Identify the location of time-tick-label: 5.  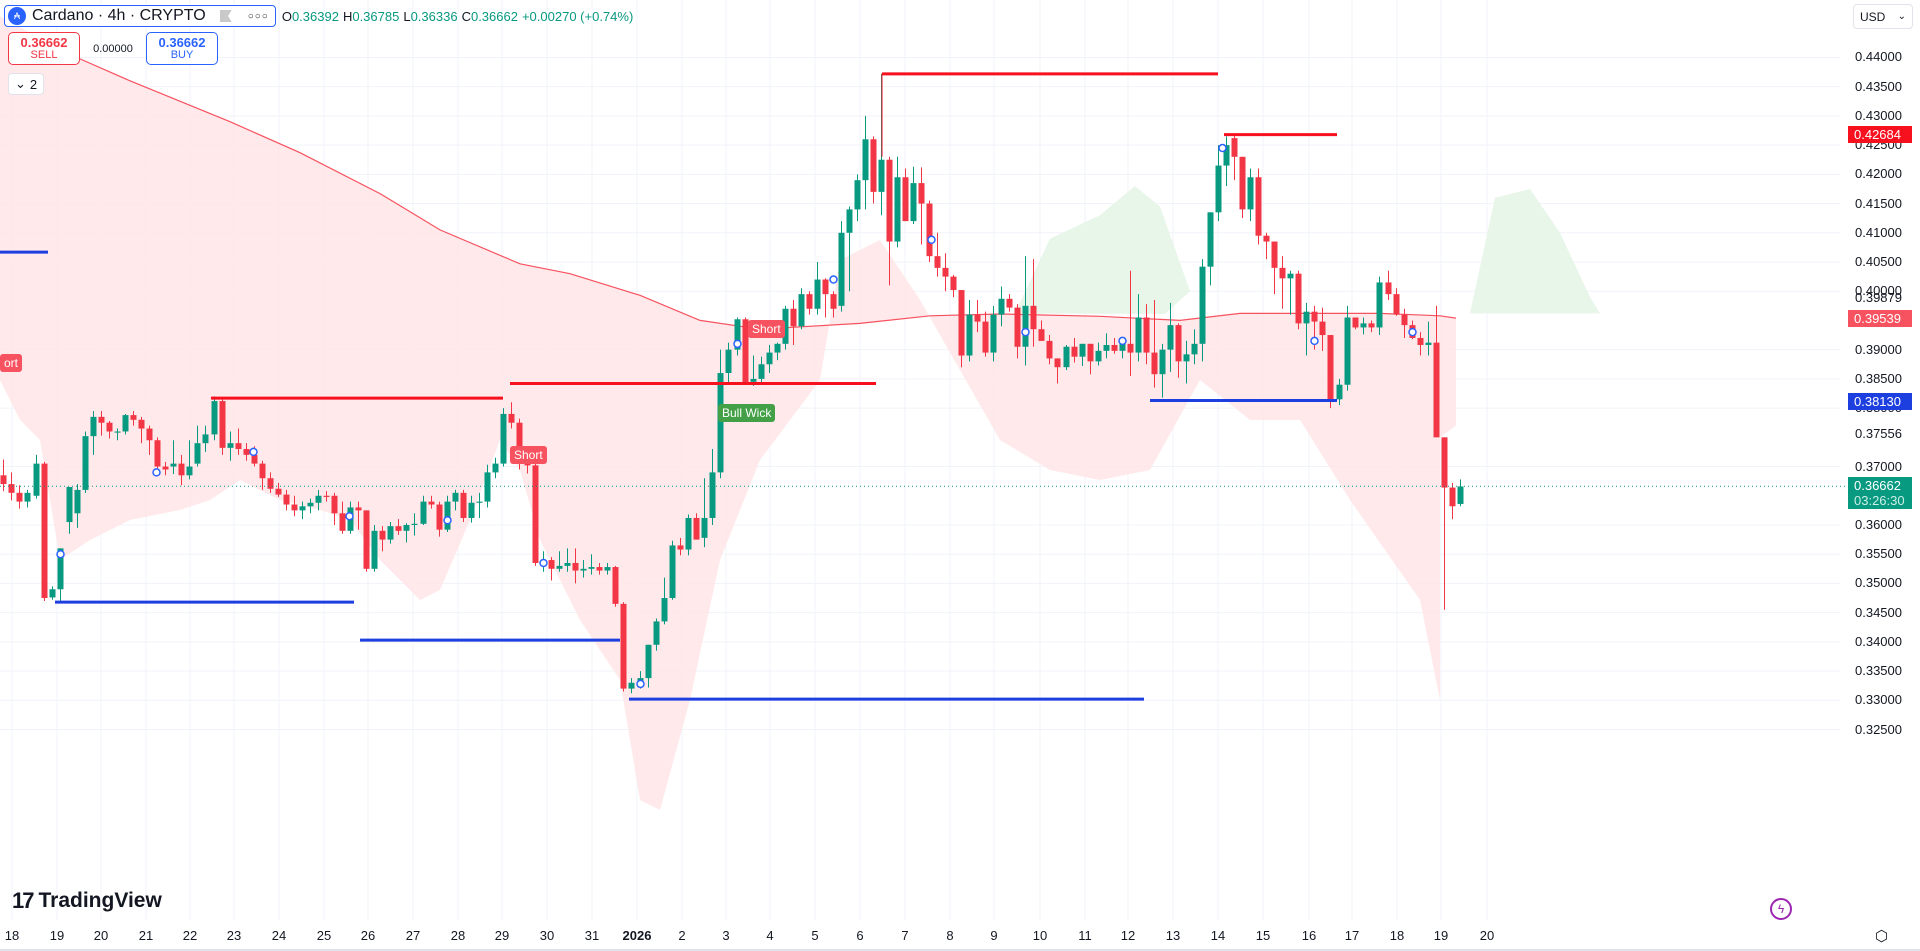
(815, 935).